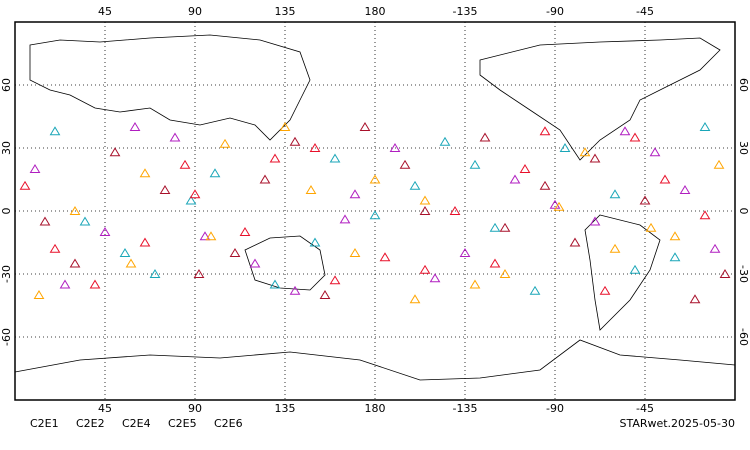 Image resolution: width=750 pixels, height=450 pixels. Describe the element at coordinates (6, 148) in the screenshot. I see `y-tick-label-left: 30` at that location.